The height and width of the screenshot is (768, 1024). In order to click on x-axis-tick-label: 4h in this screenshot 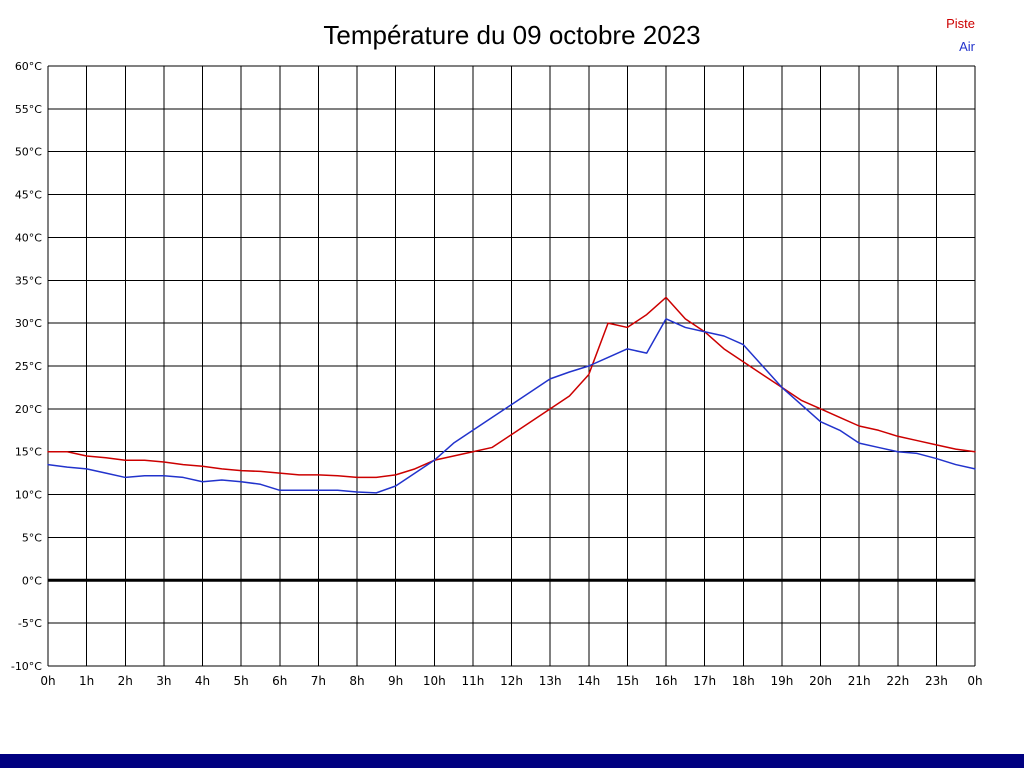, I will do `click(202, 681)`.